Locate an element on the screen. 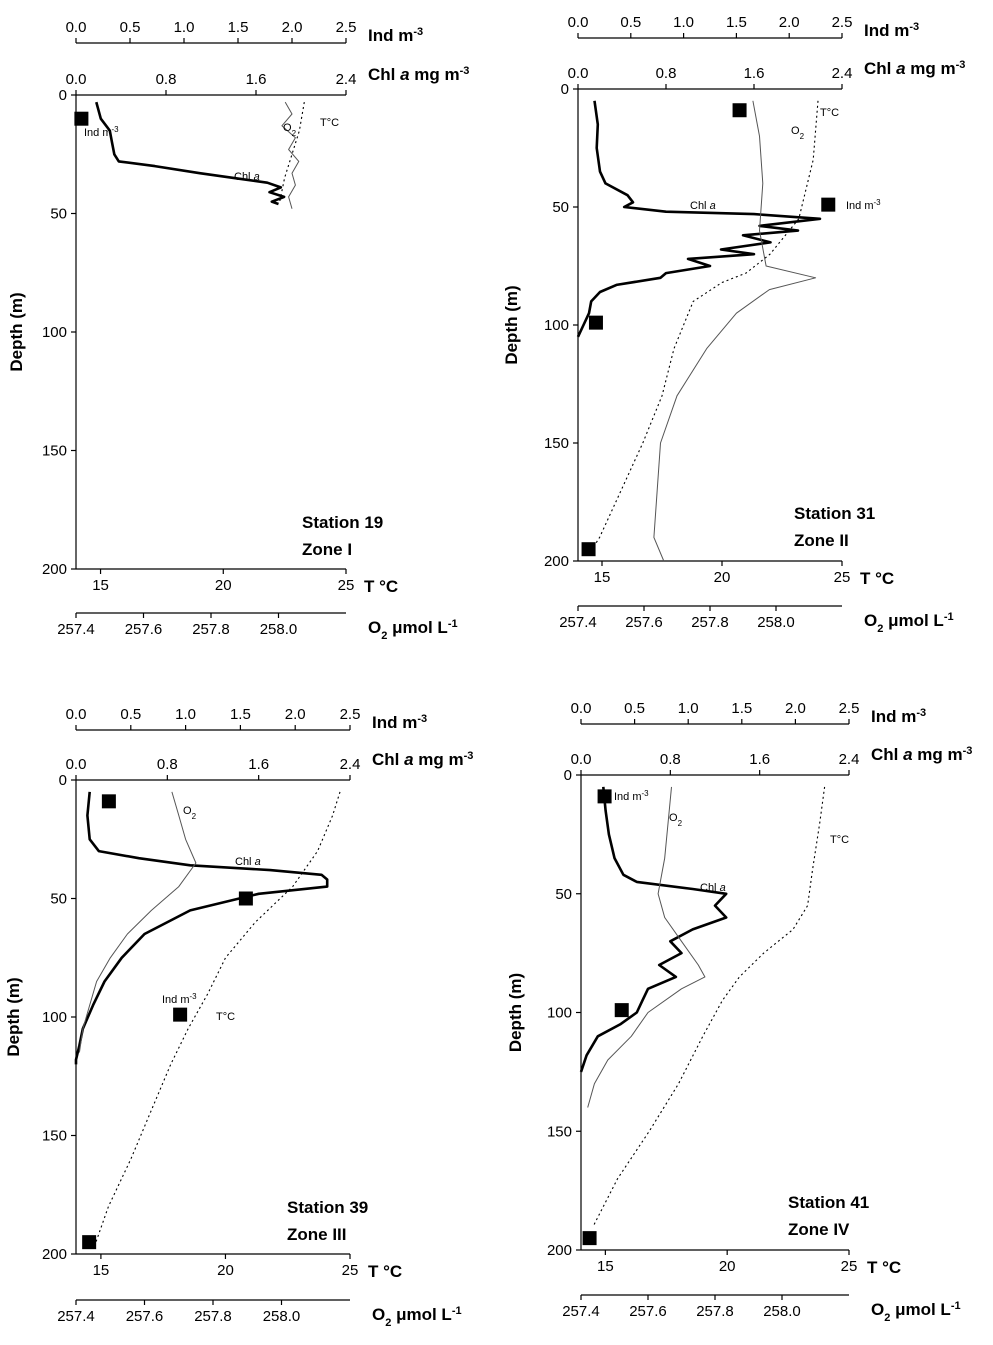 Image resolution: width=993 pixels, height=1345 pixels. chl-axis-title: Chl a mg m-3 is located at coordinates (422, 759).